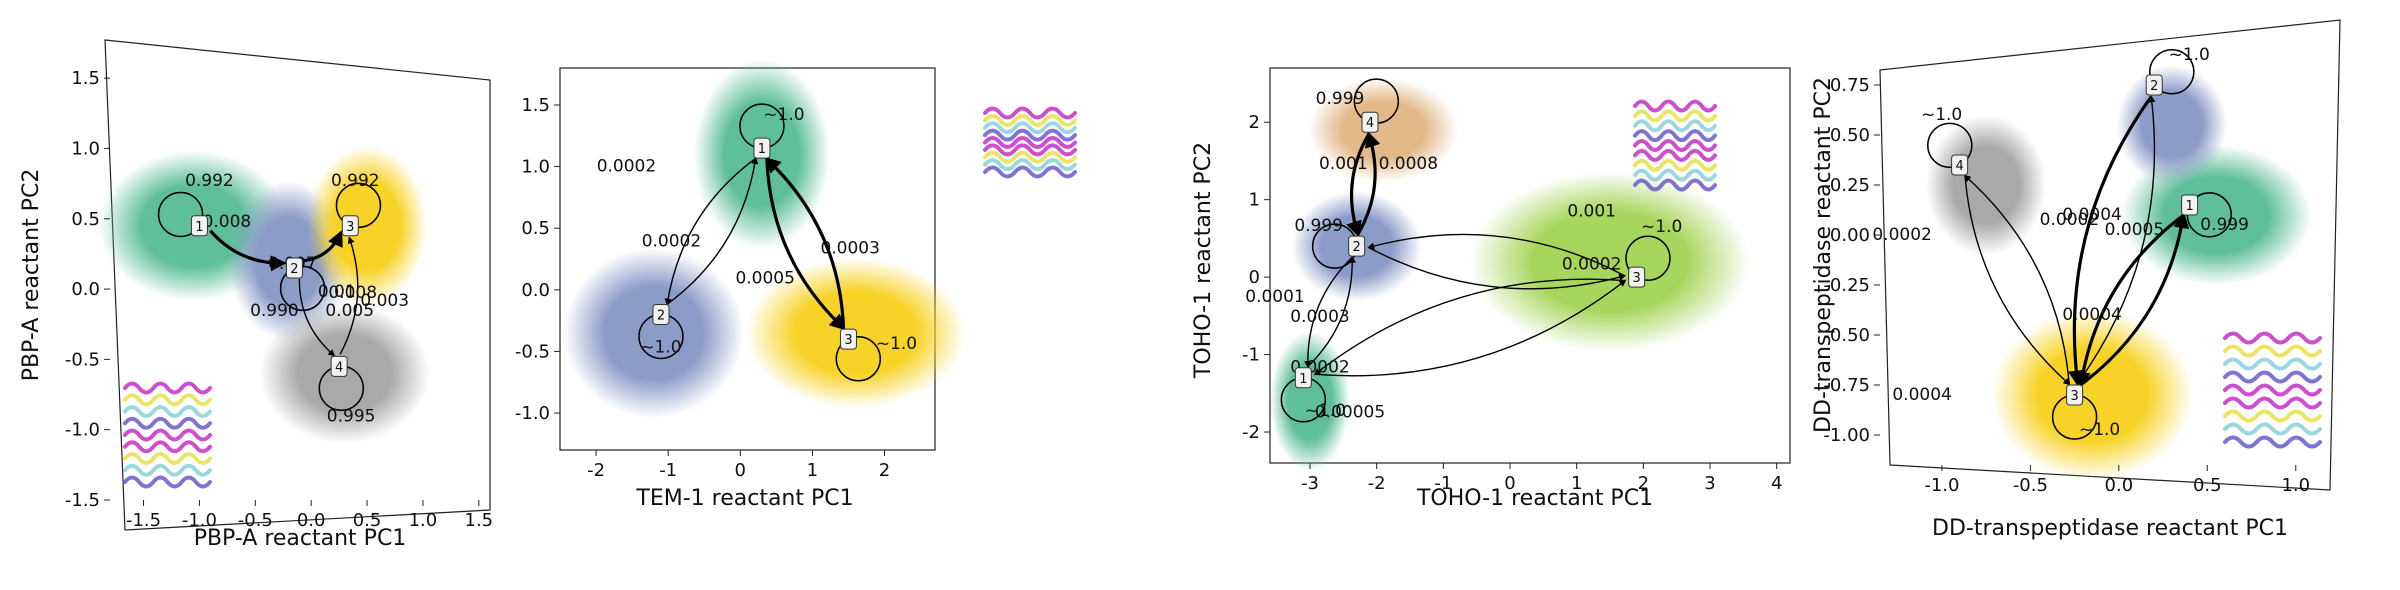 The height and width of the screenshot is (590, 2400). I want to click on x-tick-label: 1.5, so click(479, 520).